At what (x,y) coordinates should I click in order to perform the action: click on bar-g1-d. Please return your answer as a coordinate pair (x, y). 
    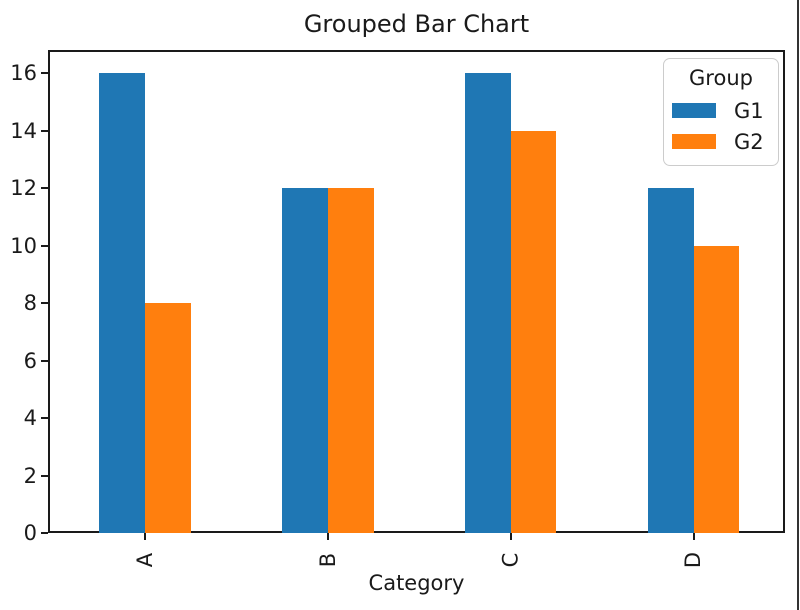
    Looking at the image, I should click on (670, 360).